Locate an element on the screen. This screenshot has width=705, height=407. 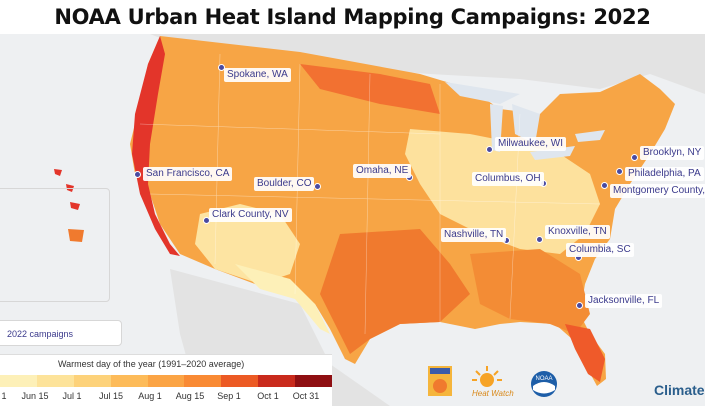
noaa-logo-text: NOAA is located at coordinates (543, 379).